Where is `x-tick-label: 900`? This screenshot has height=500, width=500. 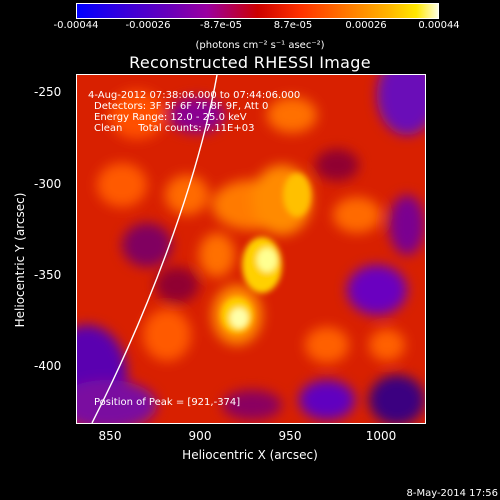 x-tick-label: 900 is located at coordinates (200, 436).